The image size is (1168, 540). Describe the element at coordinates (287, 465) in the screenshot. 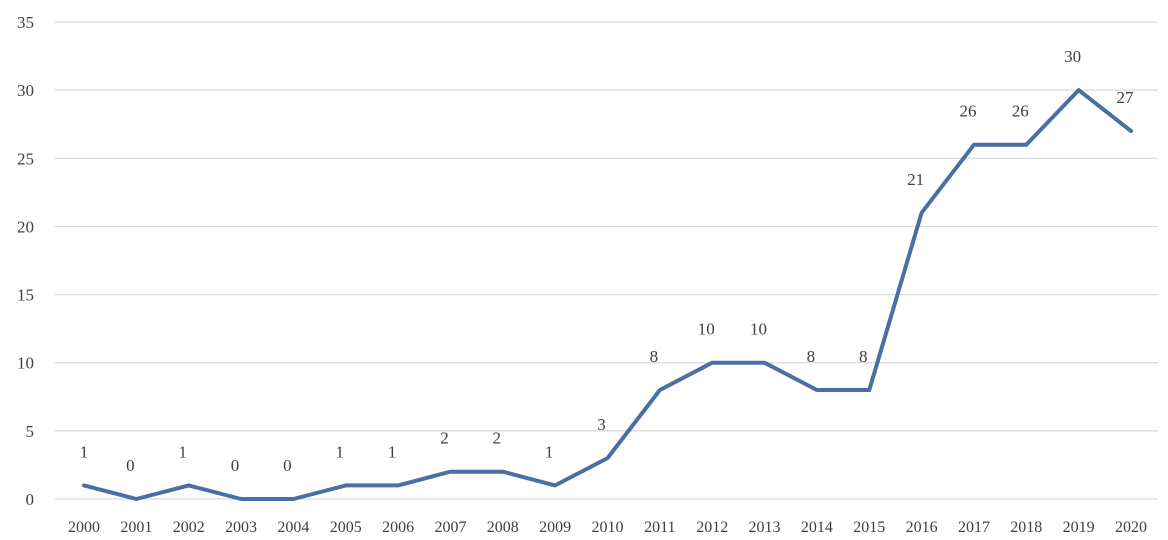

I see `data-label-2004: 0` at that location.